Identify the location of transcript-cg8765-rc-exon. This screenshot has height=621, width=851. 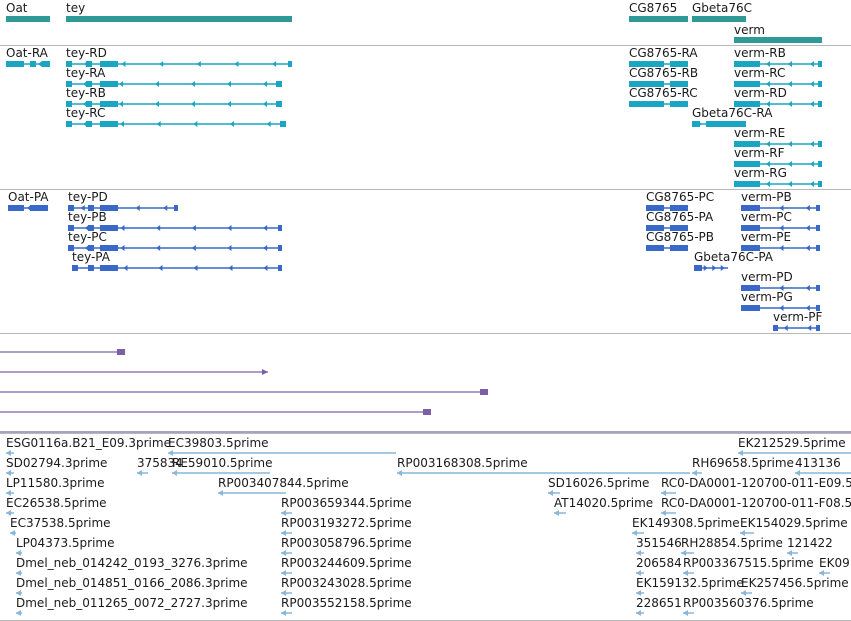
(679, 104).